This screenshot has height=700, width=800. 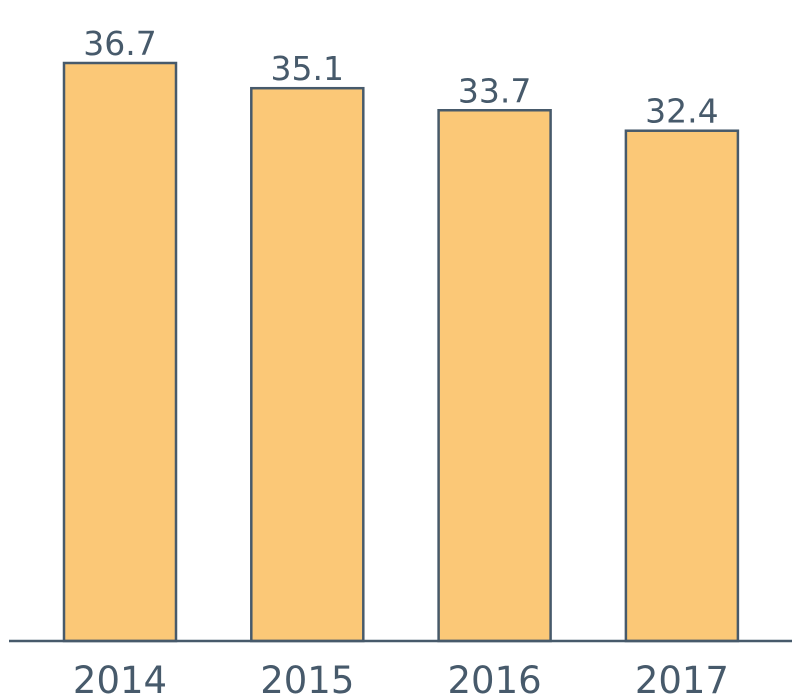 What do you see at coordinates (681, 111) in the screenshot?
I see `data-label-2017: 32.4` at bounding box center [681, 111].